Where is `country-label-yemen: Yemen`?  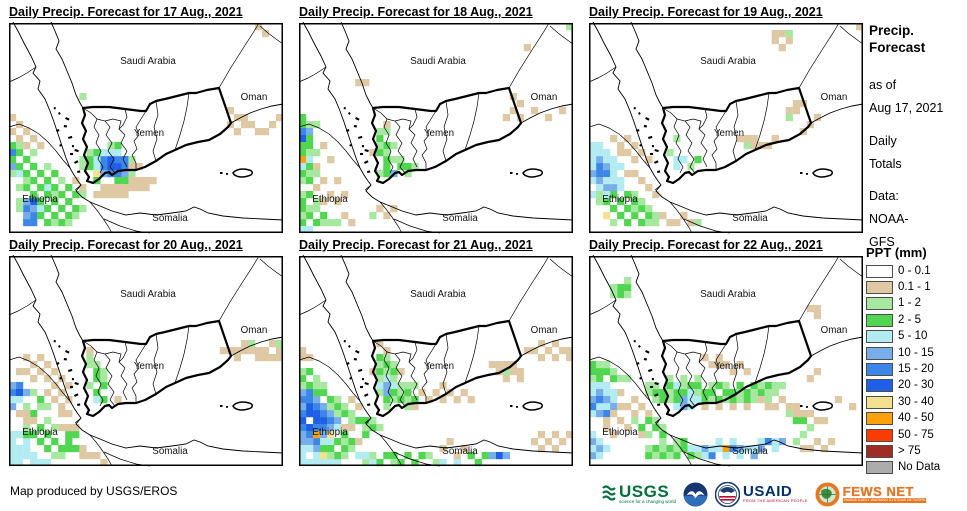 country-label-yemen: Yemen is located at coordinates (729, 133).